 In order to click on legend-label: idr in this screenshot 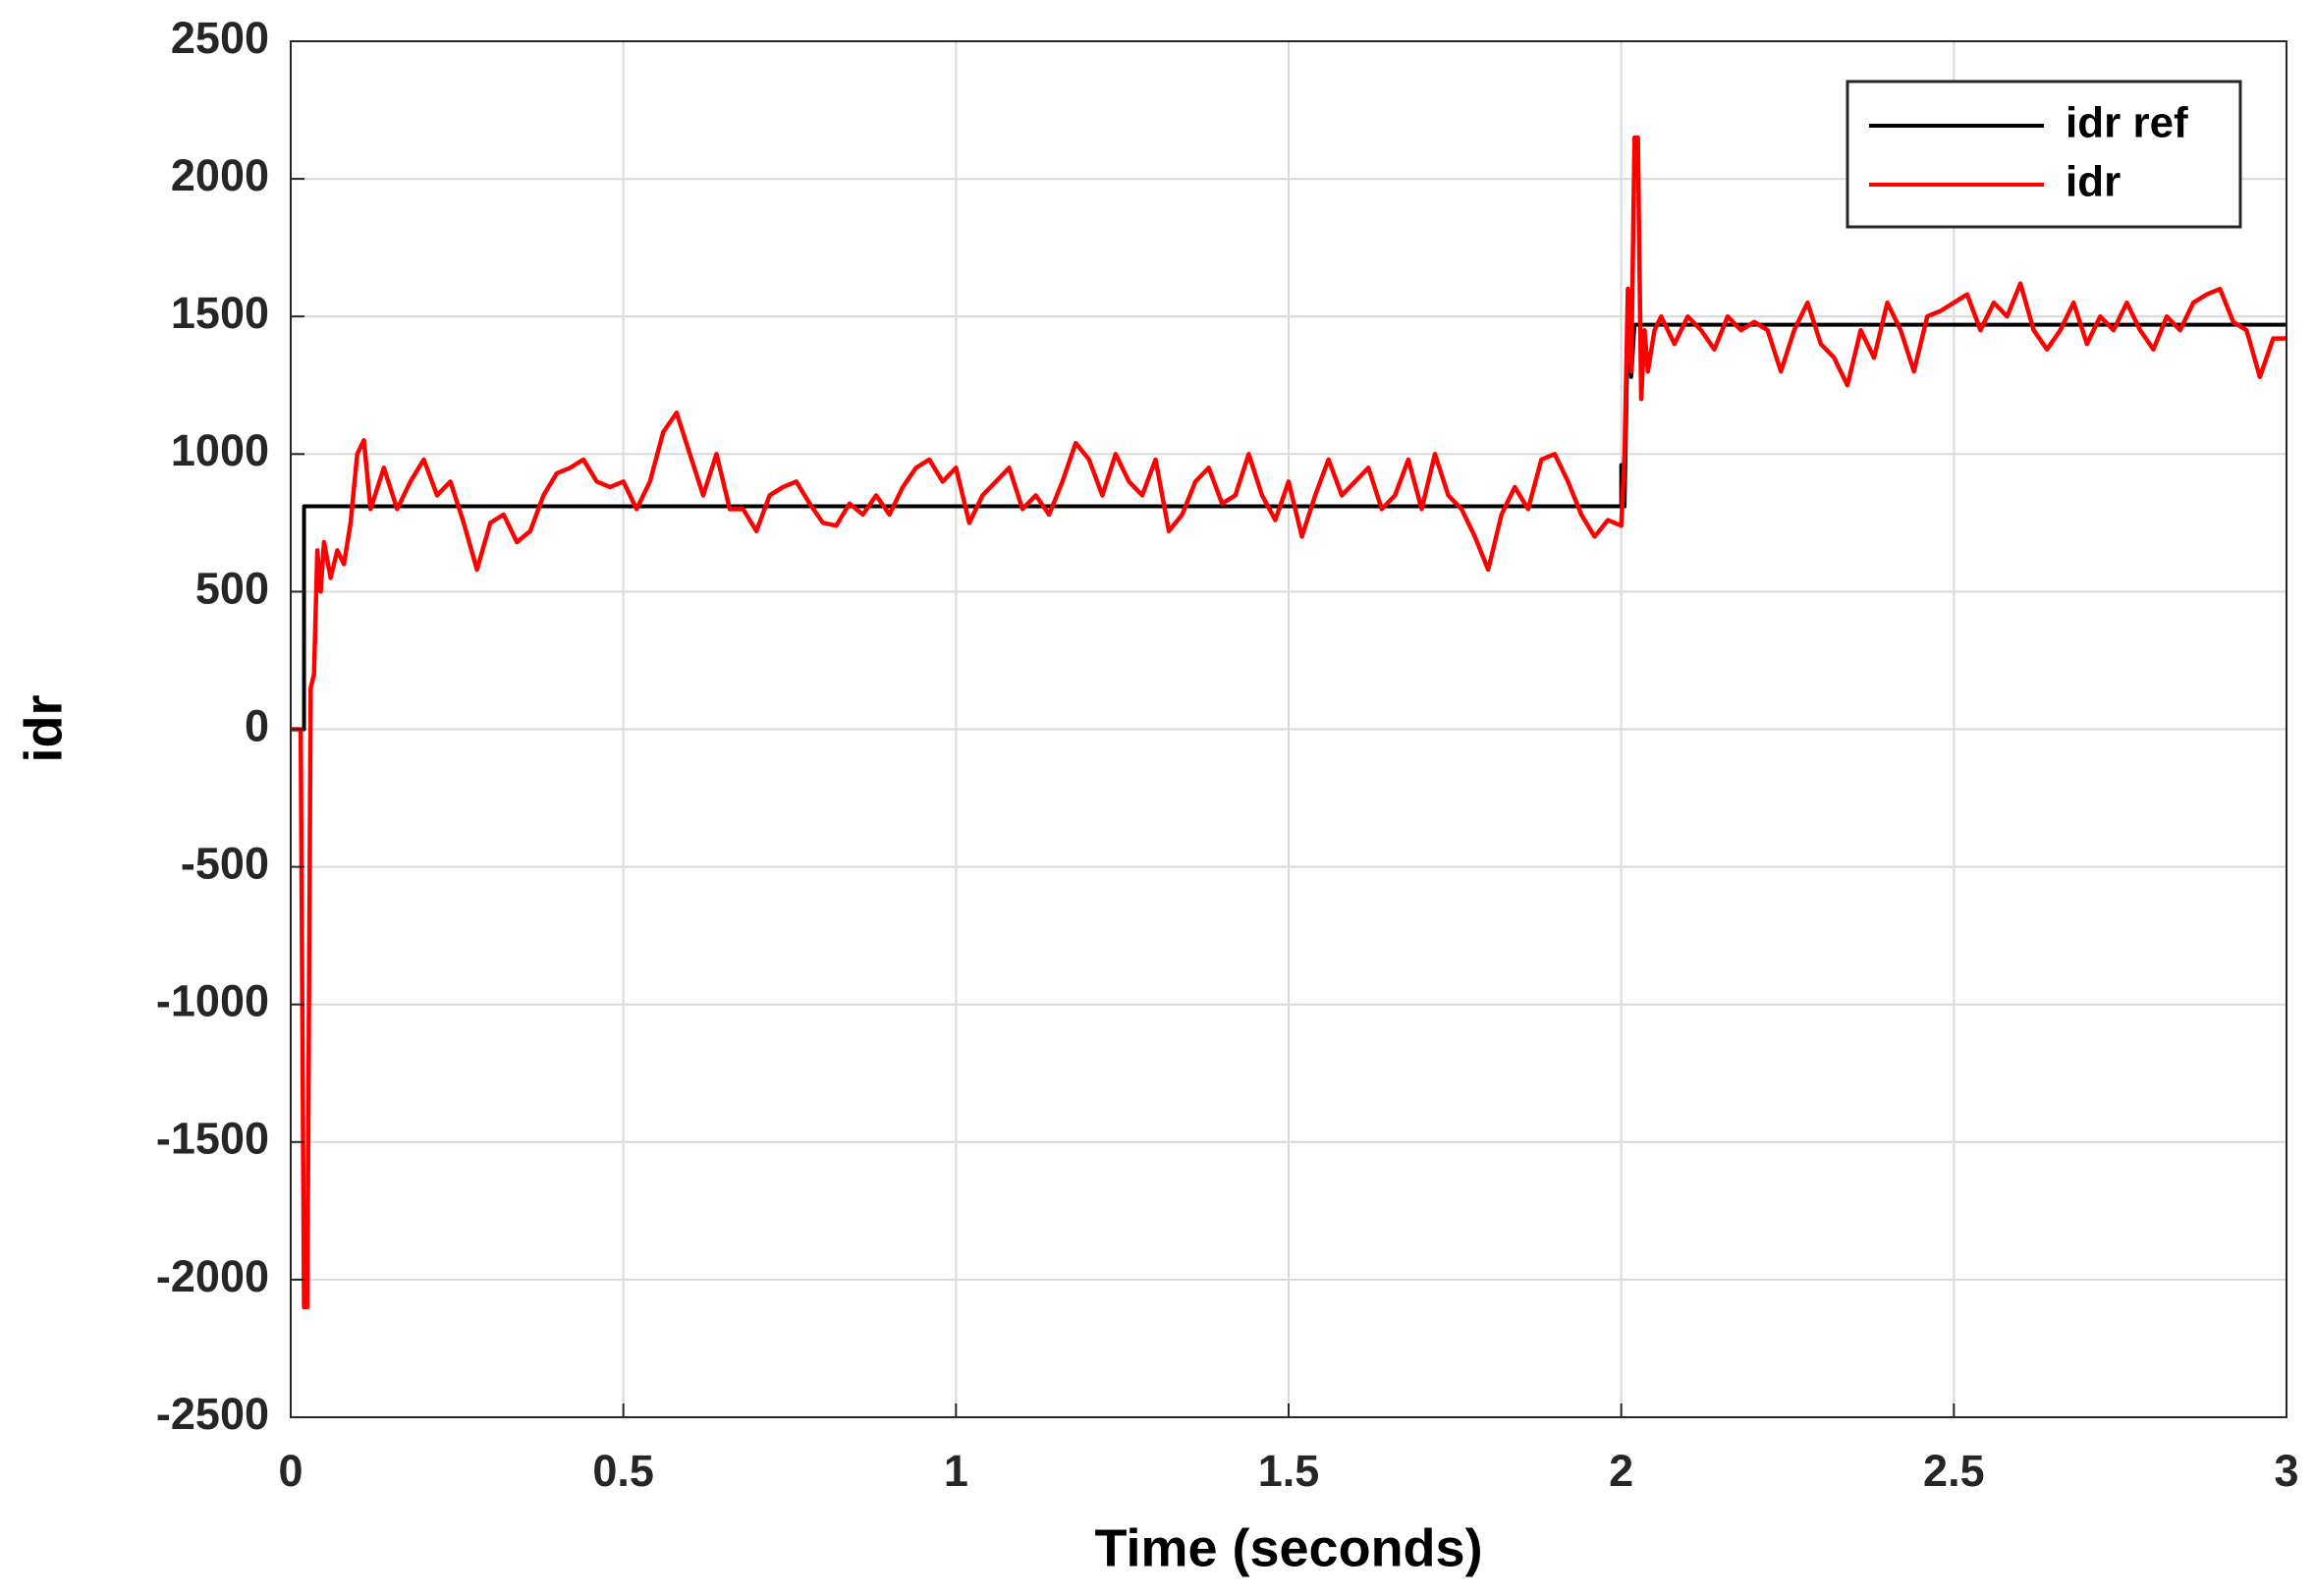, I will do `click(2093, 182)`.